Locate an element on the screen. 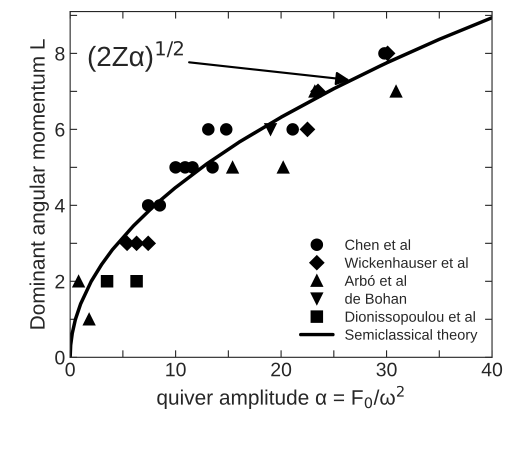 This screenshot has width=512, height=464. y-axis-title: Dominant angular momentum L is located at coordinates (39, 184).